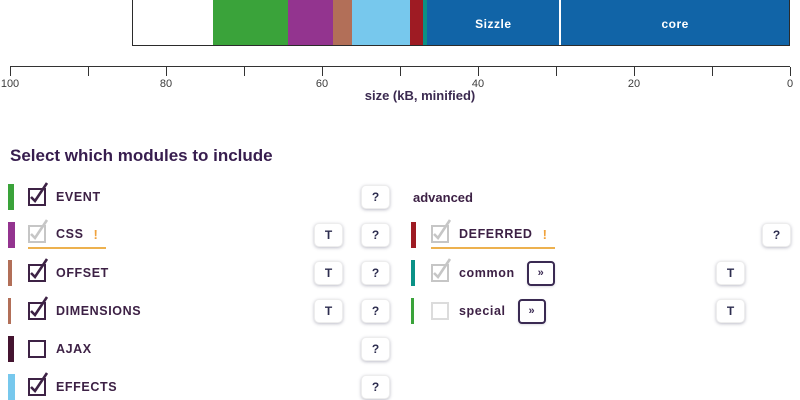  I want to click on checkbox-offset, so click(38, 270).